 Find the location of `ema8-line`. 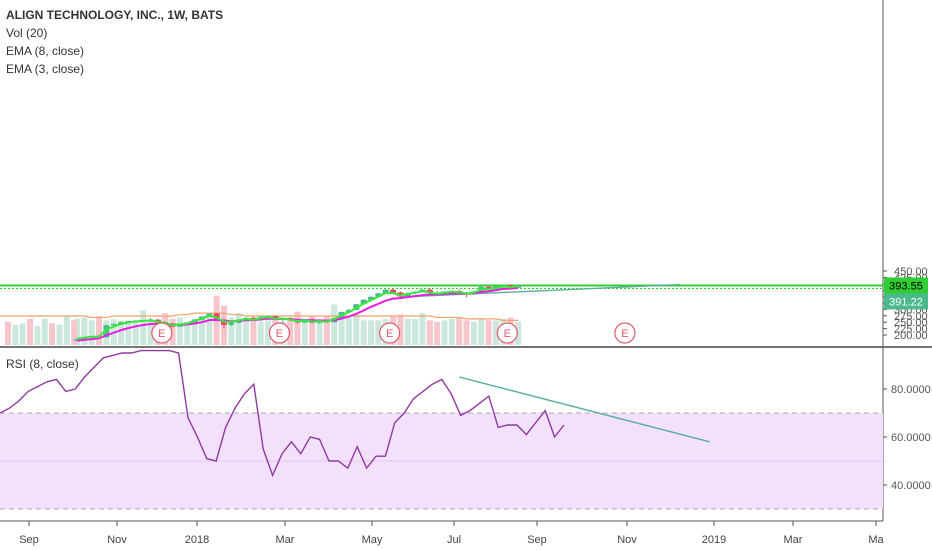

ema8-line is located at coordinates (297, 314).